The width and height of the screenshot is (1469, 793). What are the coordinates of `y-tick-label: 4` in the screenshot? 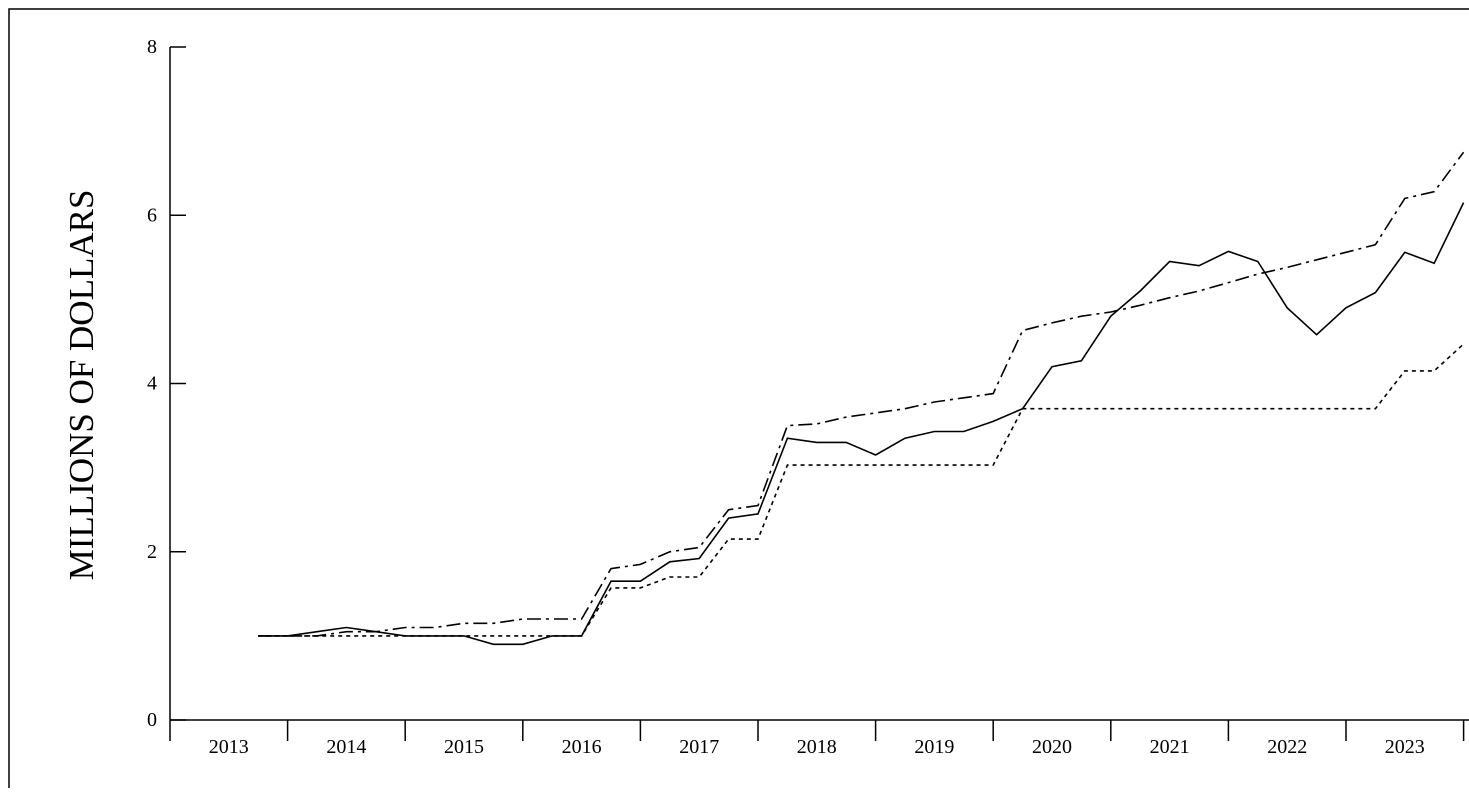 It's located at (152, 384).